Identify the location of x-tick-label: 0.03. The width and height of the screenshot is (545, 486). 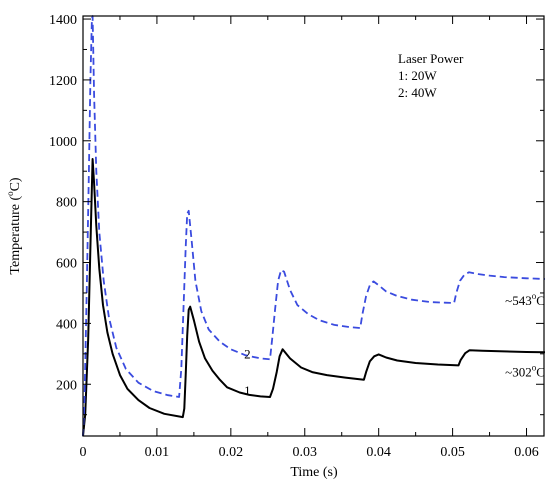
(305, 452).